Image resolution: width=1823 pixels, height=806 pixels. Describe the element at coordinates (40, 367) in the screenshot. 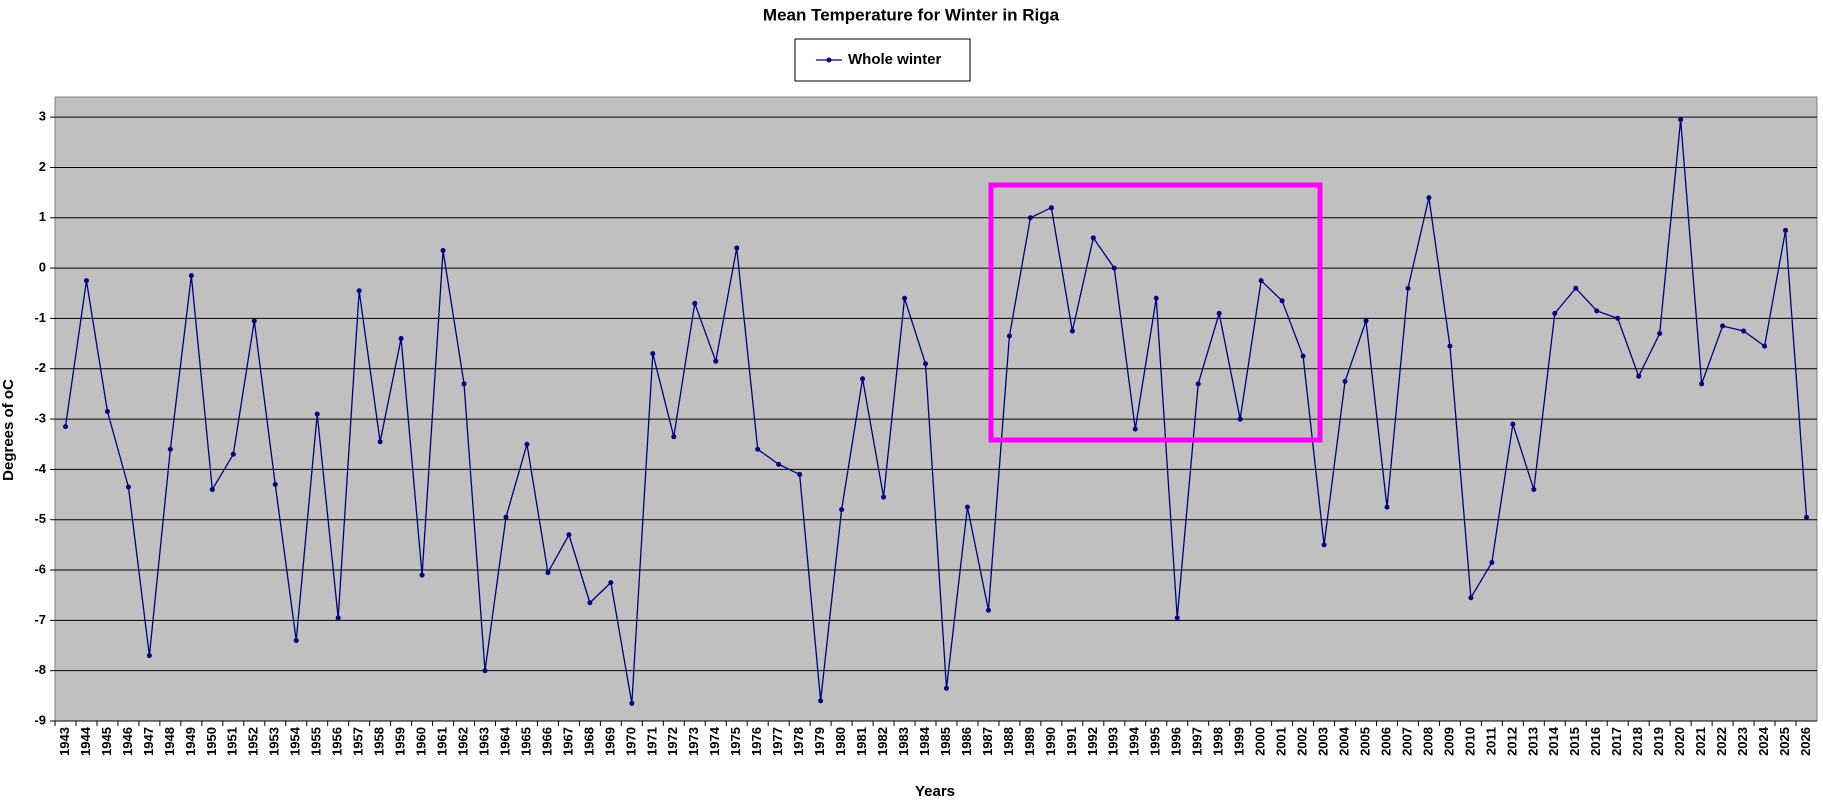

I see `y-tick-label: -2` at that location.